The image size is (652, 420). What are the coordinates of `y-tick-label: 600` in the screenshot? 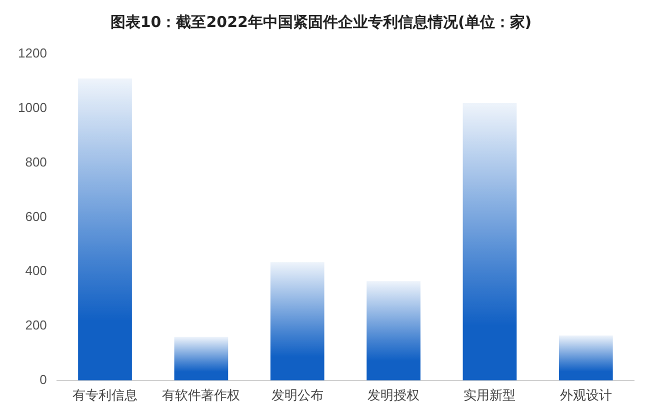 It's located at (36, 216).